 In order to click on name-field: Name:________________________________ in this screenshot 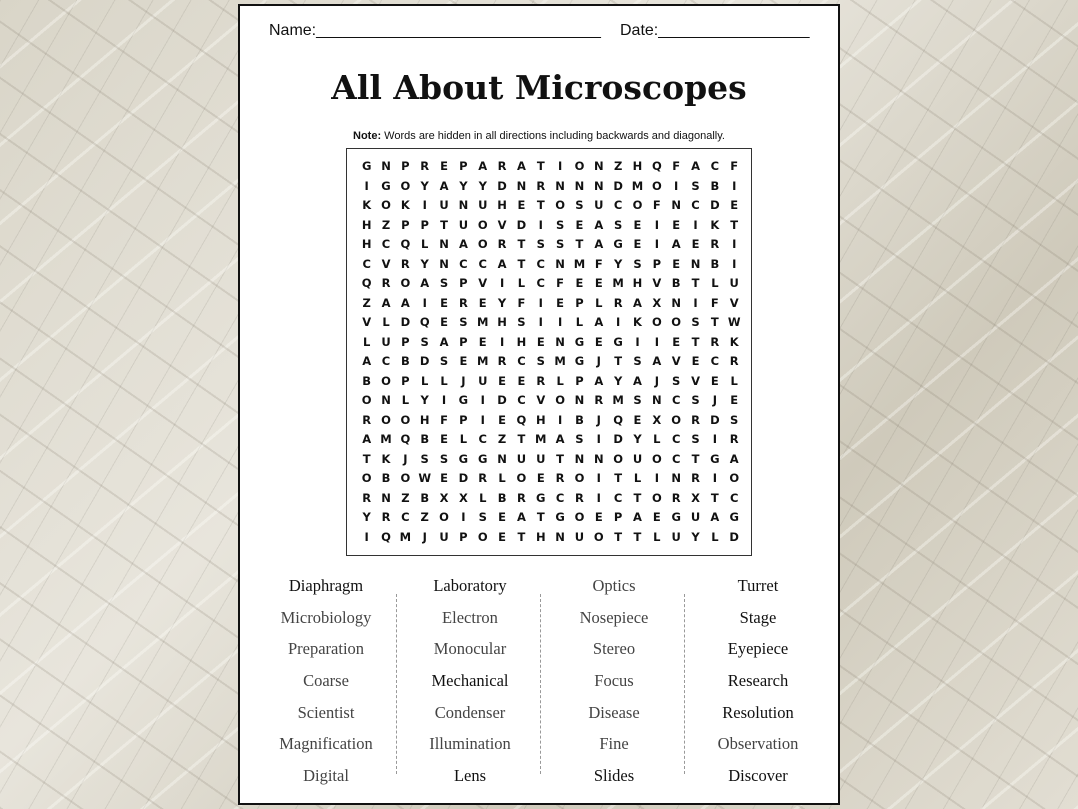, I will do `click(435, 30)`.